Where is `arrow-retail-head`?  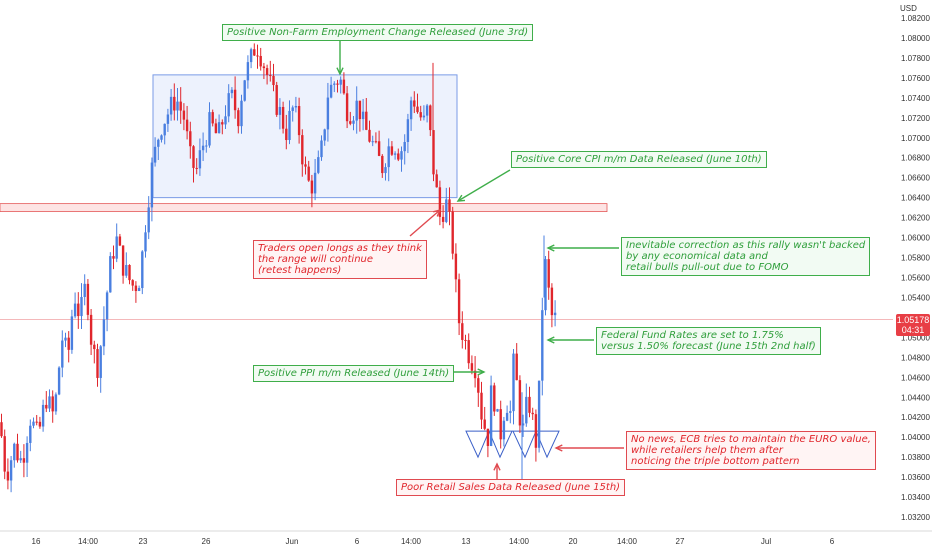
arrow-retail-head is located at coordinates (497, 466).